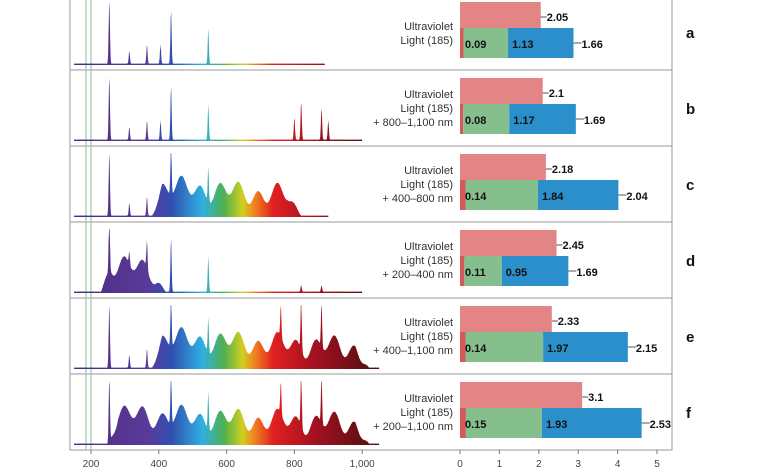 The width and height of the screenshot is (770, 470). Describe the element at coordinates (201, 185) in the screenshot. I see `spectrum-c` at that location.